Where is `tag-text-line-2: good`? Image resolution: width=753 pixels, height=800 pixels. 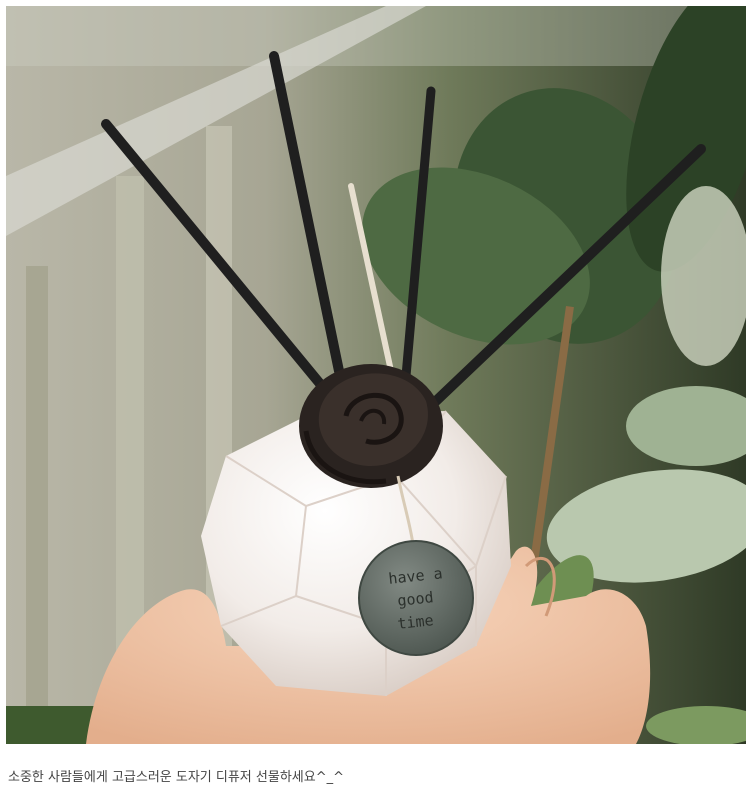 tag-text-line-2: good is located at coordinates (416, 599).